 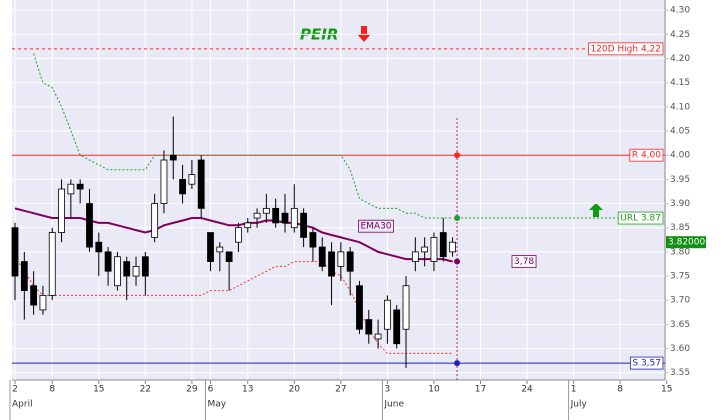 I want to click on value-tag: 3,78, so click(x=524, y=261).